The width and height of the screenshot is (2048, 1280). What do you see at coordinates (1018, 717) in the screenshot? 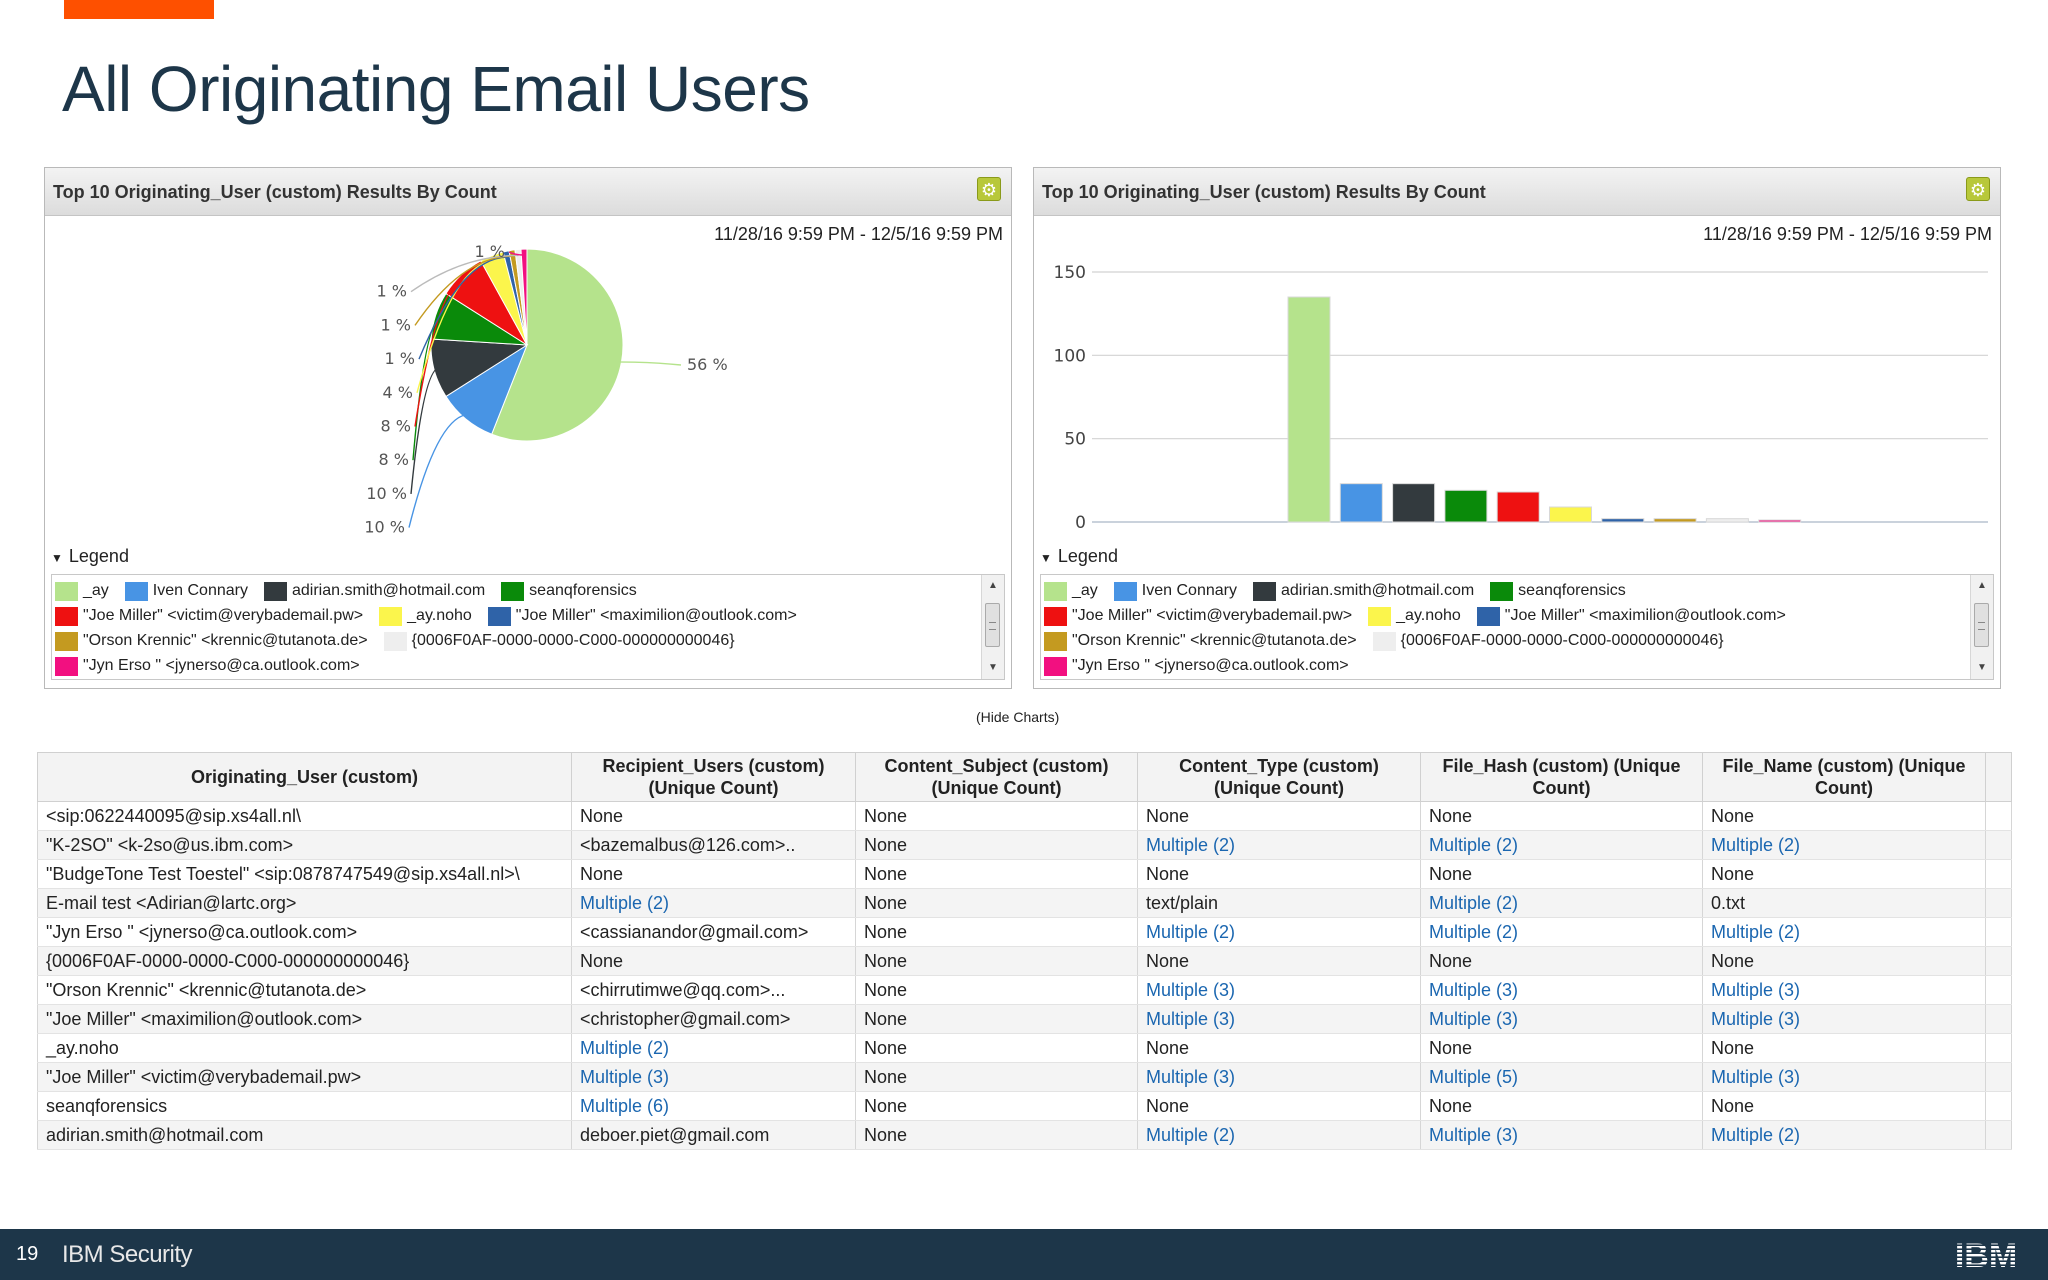
I see `hide-charts-link: (Hide Charts)` at bounding box center [1018, 717].